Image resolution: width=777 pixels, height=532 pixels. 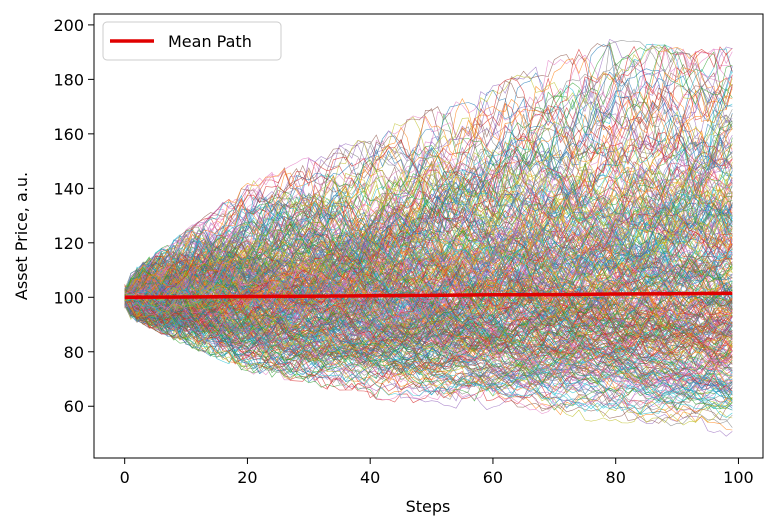 I want to click on y-tick-label: 60, so click(x=74, y=406).